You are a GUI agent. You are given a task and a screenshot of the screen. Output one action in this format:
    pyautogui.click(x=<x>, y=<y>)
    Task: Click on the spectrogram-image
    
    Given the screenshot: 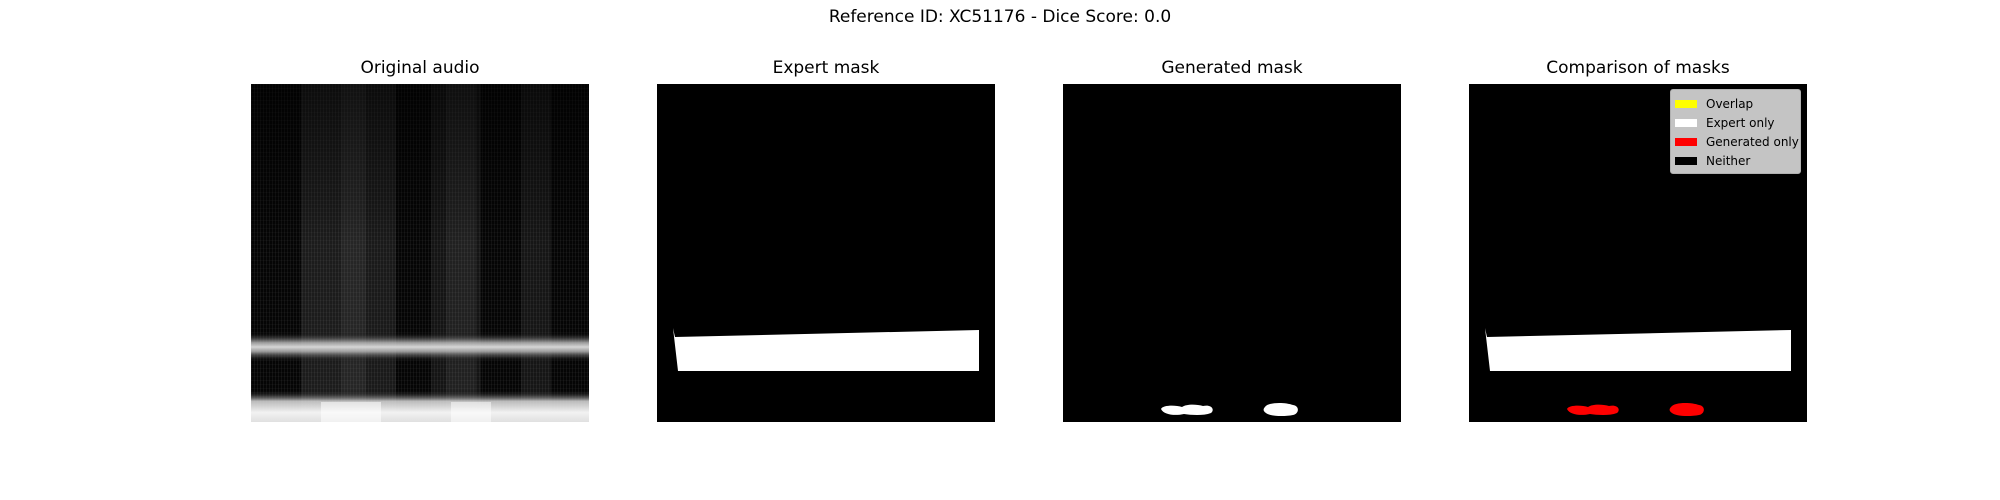 What is the action you would take?
    pyautogui.click(x=420, y=253)
    